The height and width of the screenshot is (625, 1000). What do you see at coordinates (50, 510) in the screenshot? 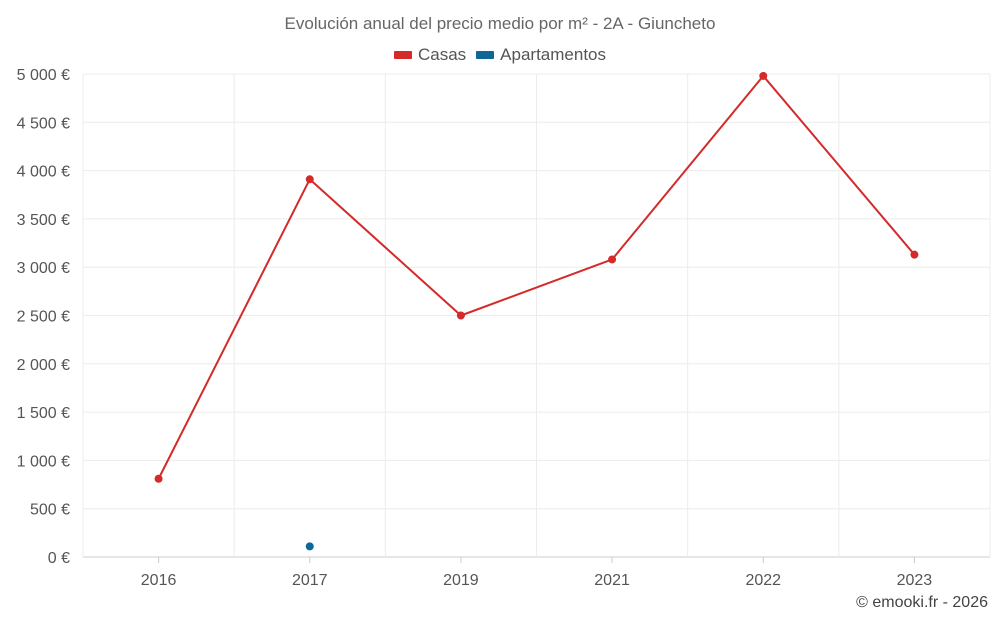
I see `y-tick-label: 500 €` at bounding box center [50, 510].